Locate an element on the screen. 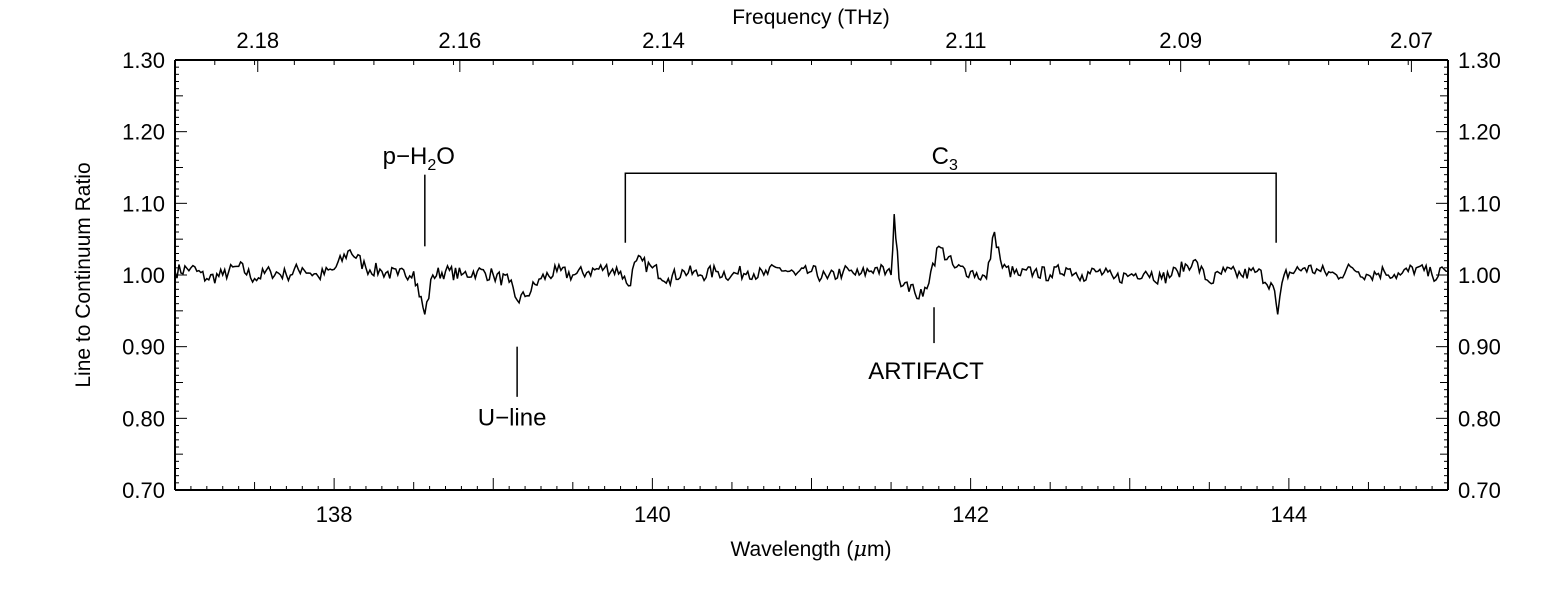  y-tick-label-right: 0.90 is located at coordinates (1479, 347).